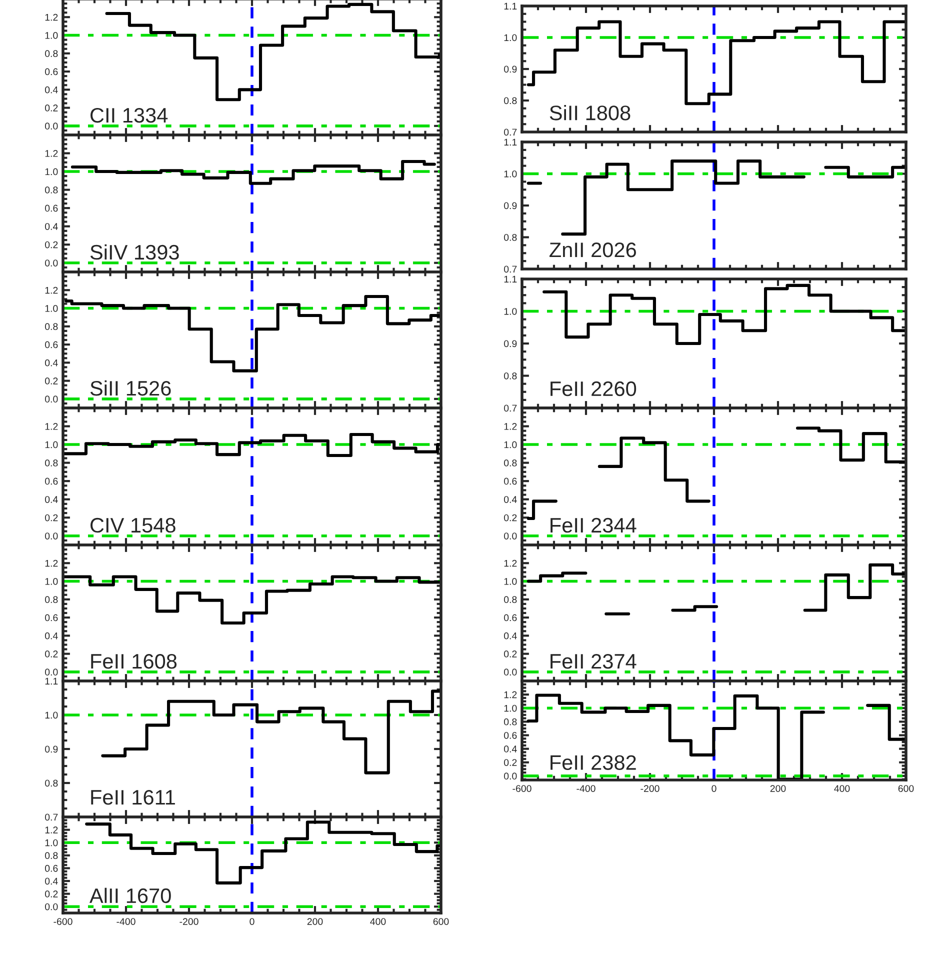 This screenshot has height=955, width=927. Describe the element at coordinates (593, 661) in the screenshot. I see `annotation: FeII 2374` at that location.